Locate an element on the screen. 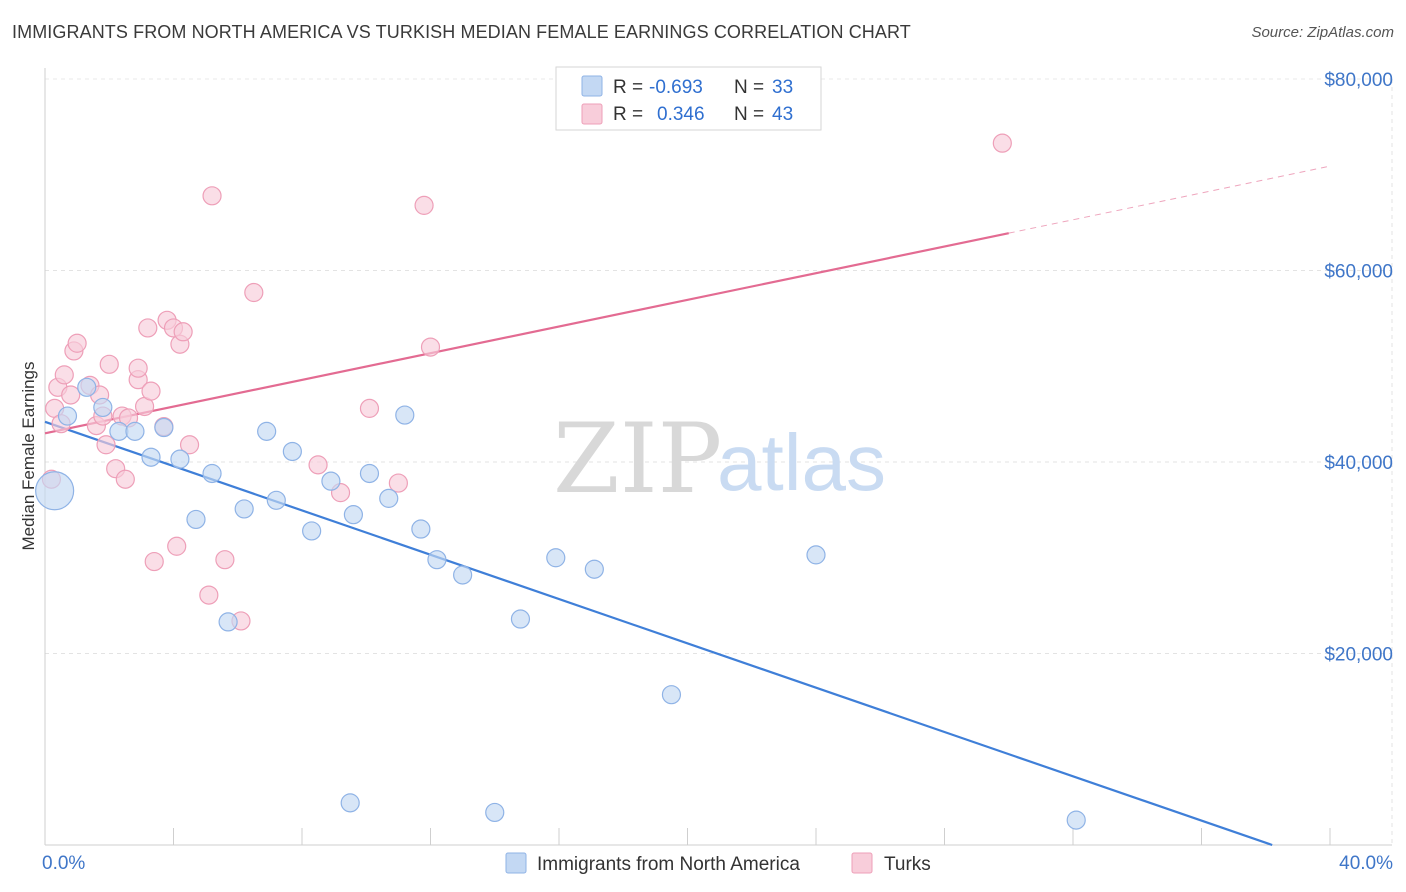 The image size is (1406, 892). legend-label-north-america: Immigrants from North America is located at coordinates (668, 864).